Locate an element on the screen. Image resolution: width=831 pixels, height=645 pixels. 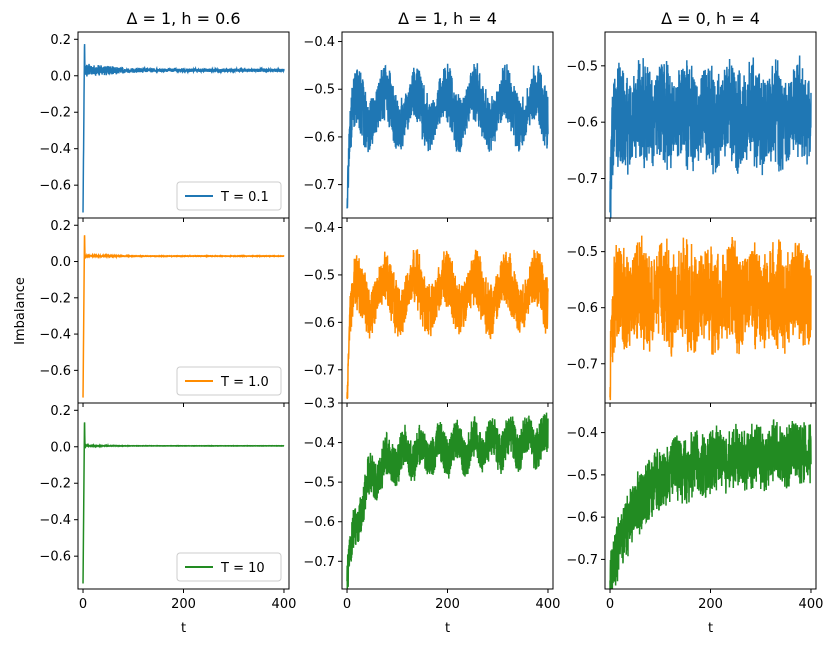
panel-r2-c1: −0.3 −0.4 −0.5 −0.6 −0.7 0 200 400 t is located at coordinates (431, 517).